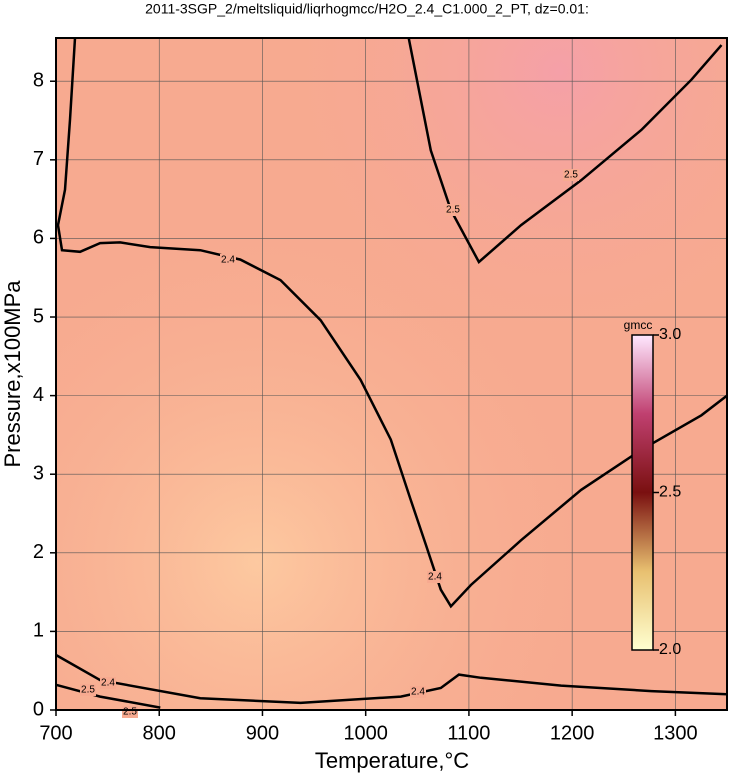  I want to click on y-tick-label: 2, so click(38, 552).